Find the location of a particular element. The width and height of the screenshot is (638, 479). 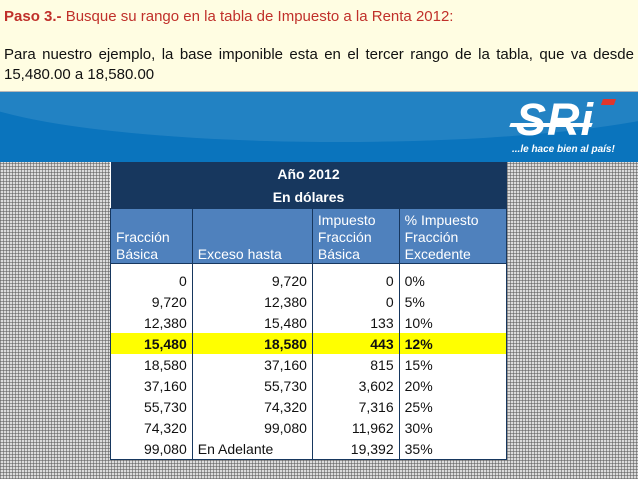

col-exceso-hasta-cell: 9,720 is located at coordinates (252, 280).